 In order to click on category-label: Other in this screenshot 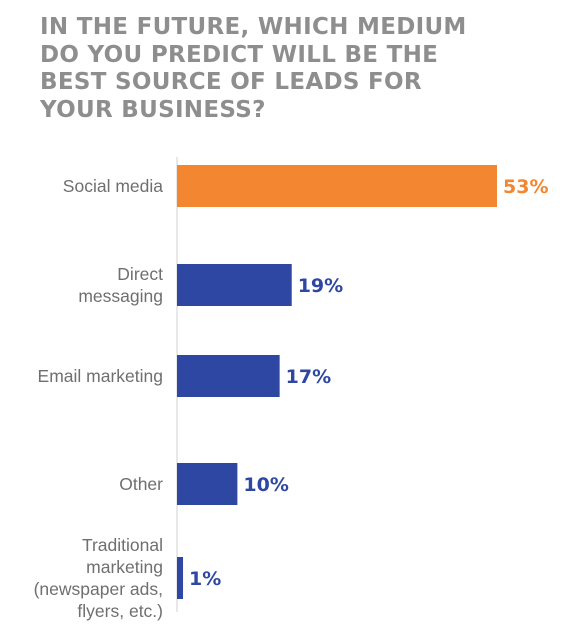, I will do `click(141, 484)`.